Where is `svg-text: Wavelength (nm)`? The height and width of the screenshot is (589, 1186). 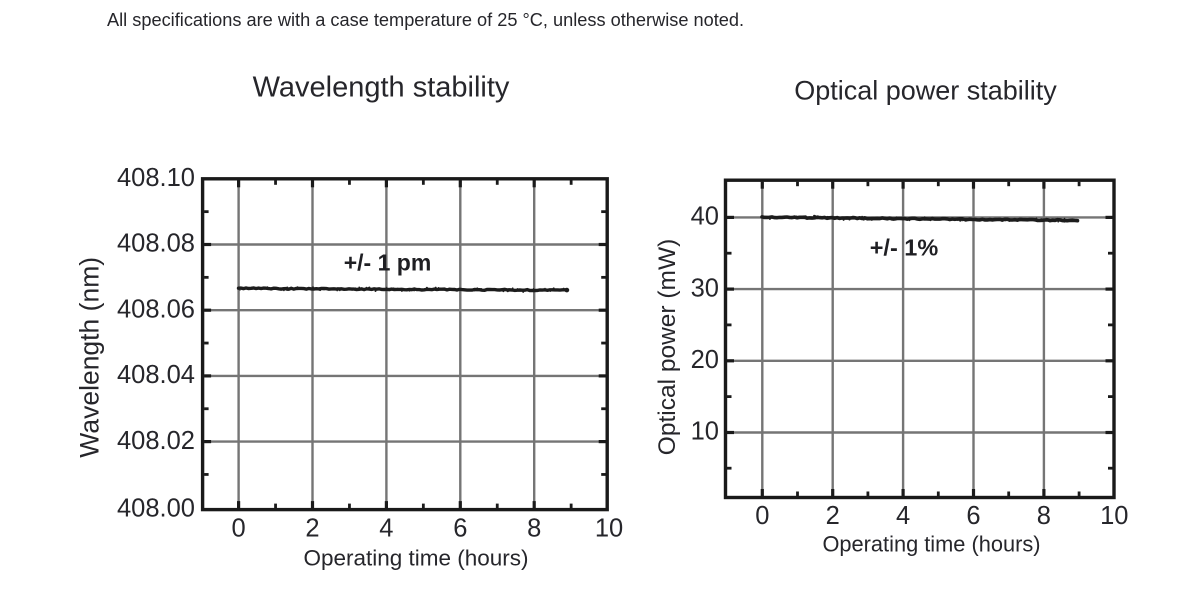
svg-text: Wavelength (nm) is located at coordinates (90, 357).